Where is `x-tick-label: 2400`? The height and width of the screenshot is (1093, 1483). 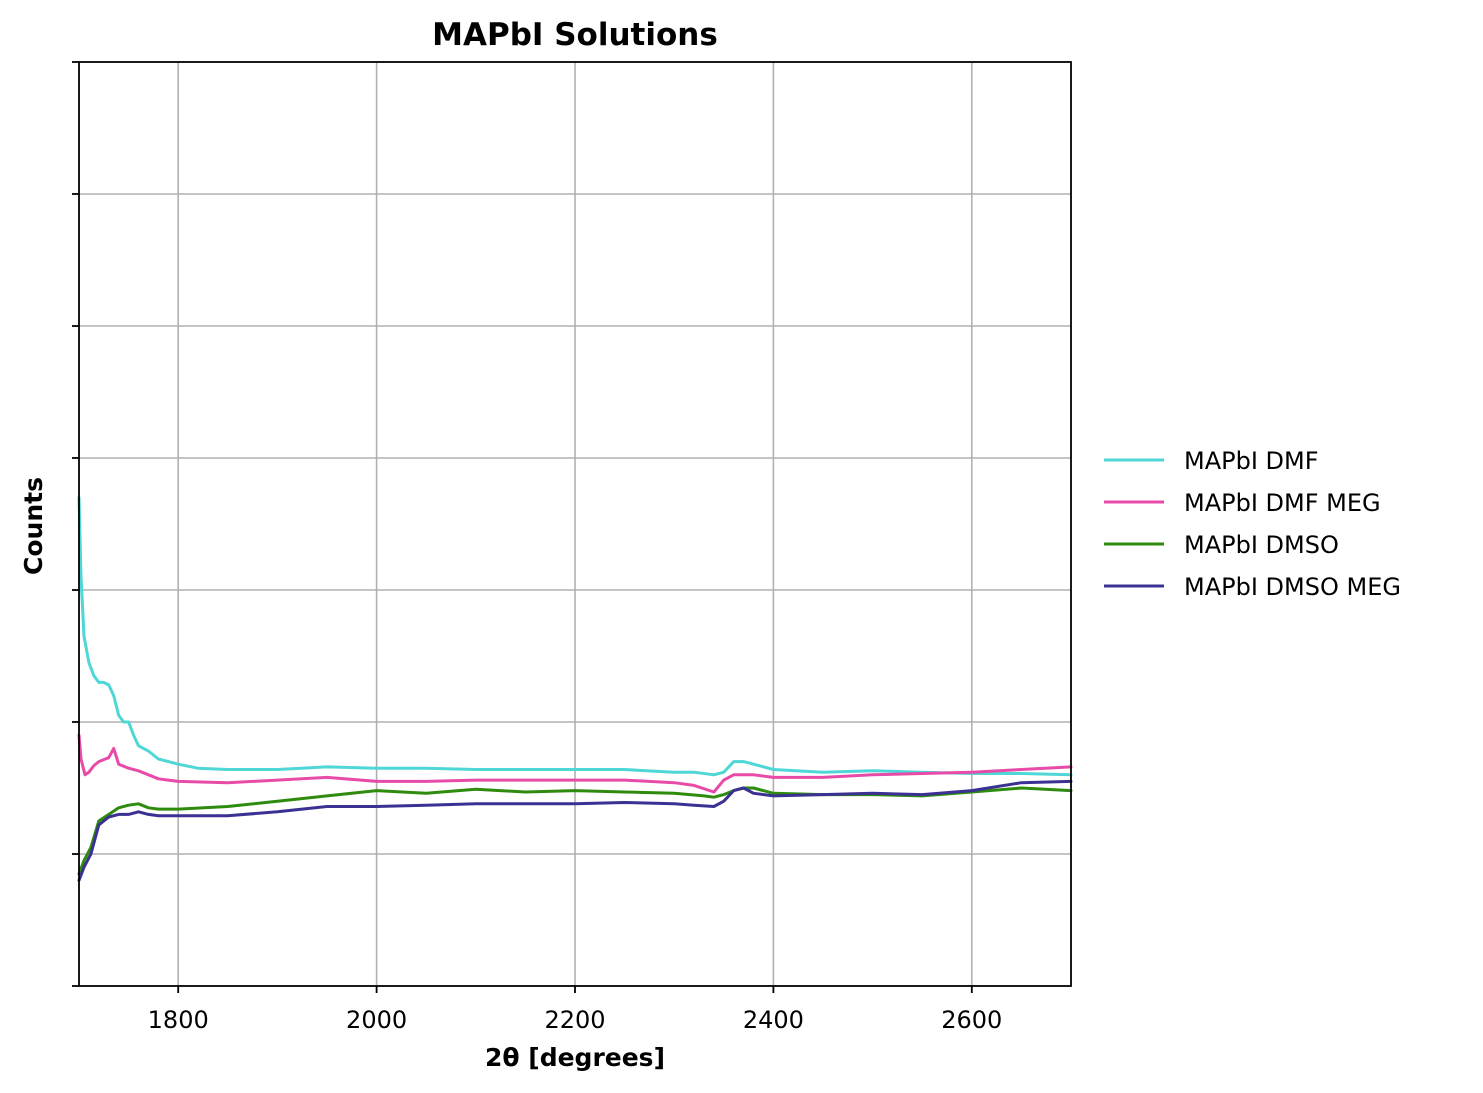 x-tick-label: 2400 is located at coordinates (773, 1020).